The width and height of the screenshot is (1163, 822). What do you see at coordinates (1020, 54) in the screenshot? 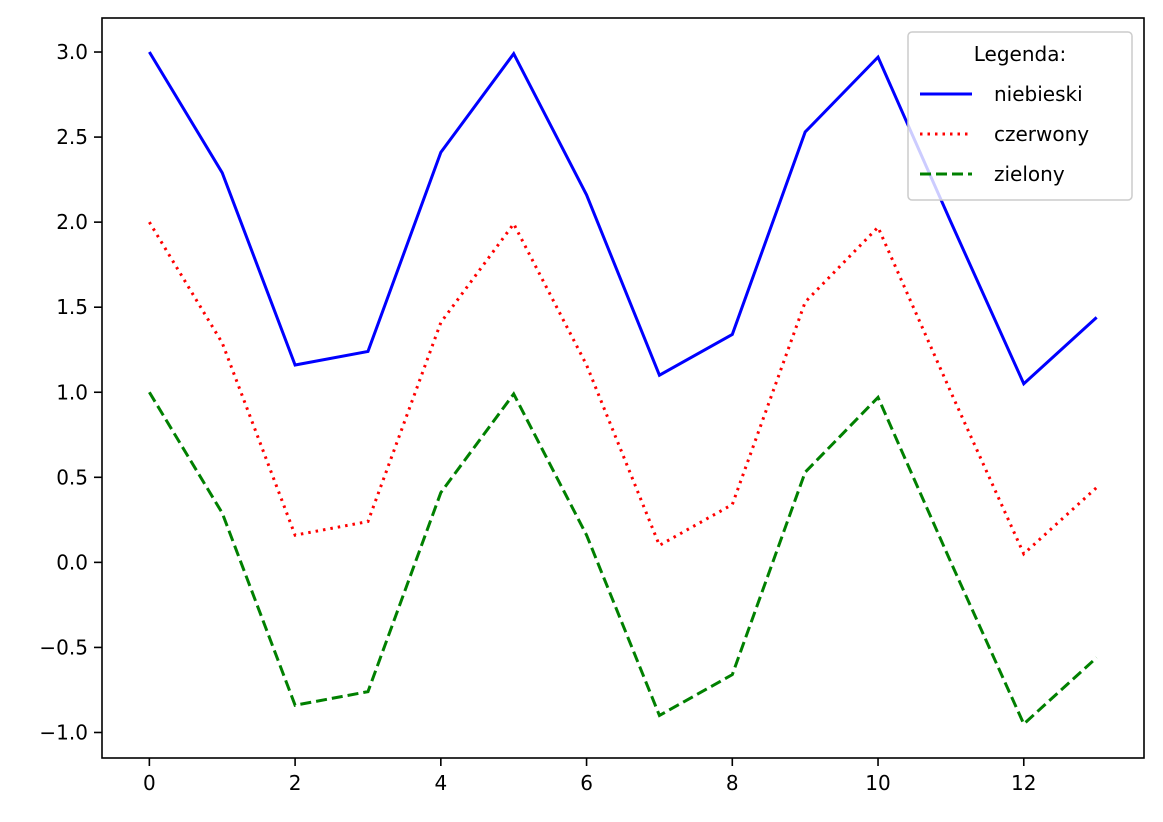
I see `legend-title: Legenda:` at bounding box center [1020, 54].